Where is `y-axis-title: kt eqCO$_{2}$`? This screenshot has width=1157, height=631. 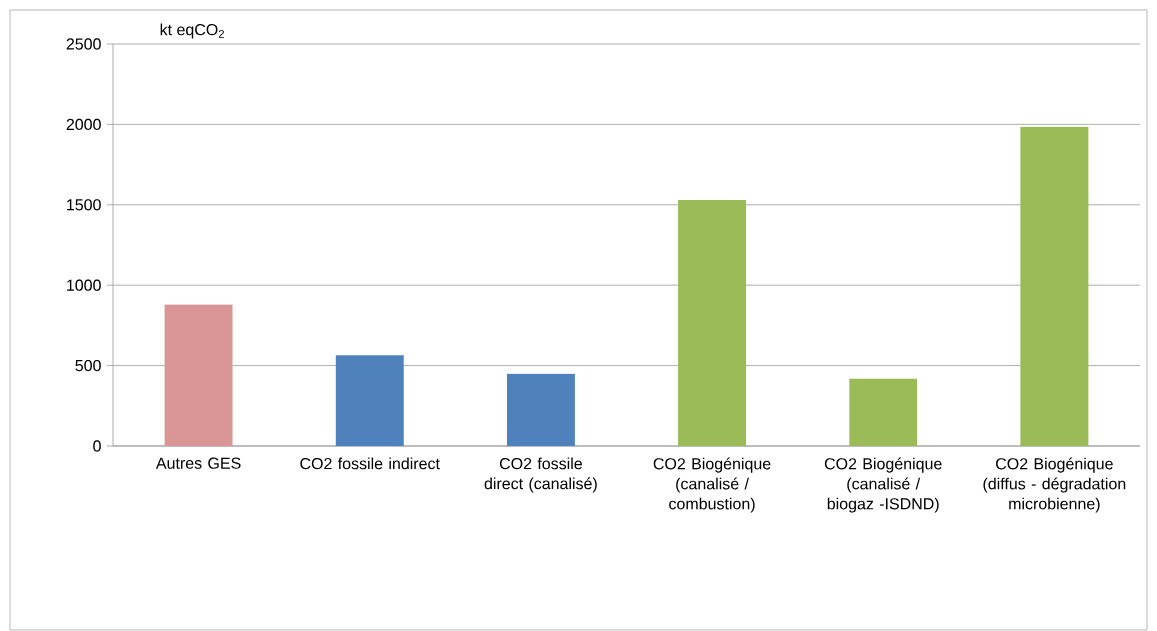 y-axis-title: kt eqCO$_{2}$ is located at coordinates (192, 31).